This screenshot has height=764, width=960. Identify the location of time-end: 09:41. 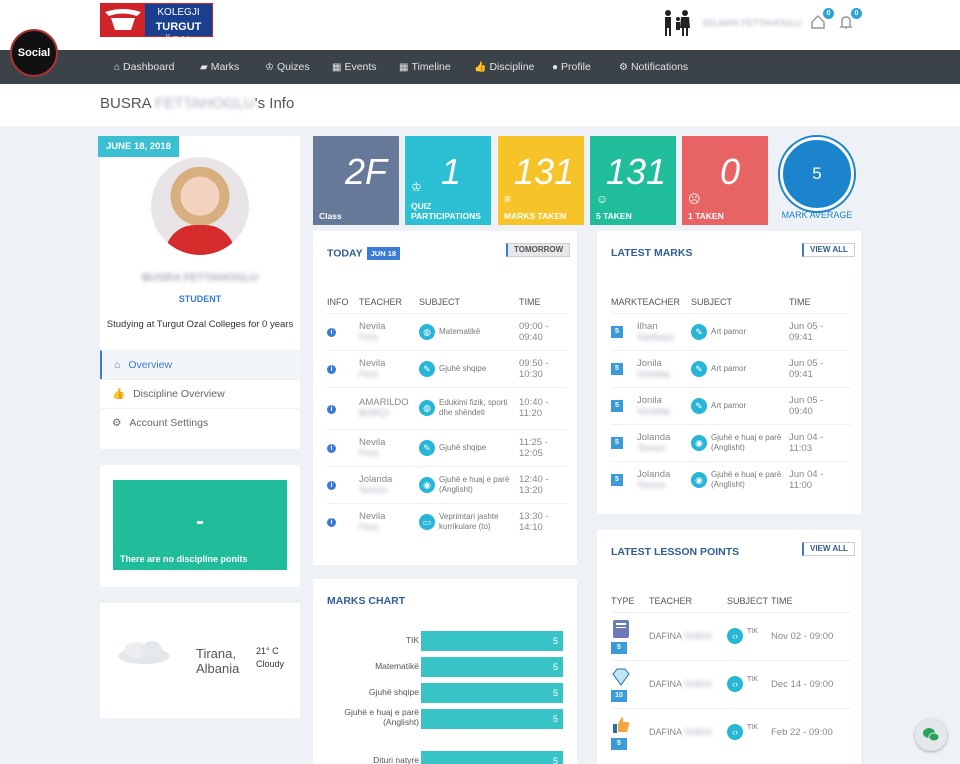
(801, 337).